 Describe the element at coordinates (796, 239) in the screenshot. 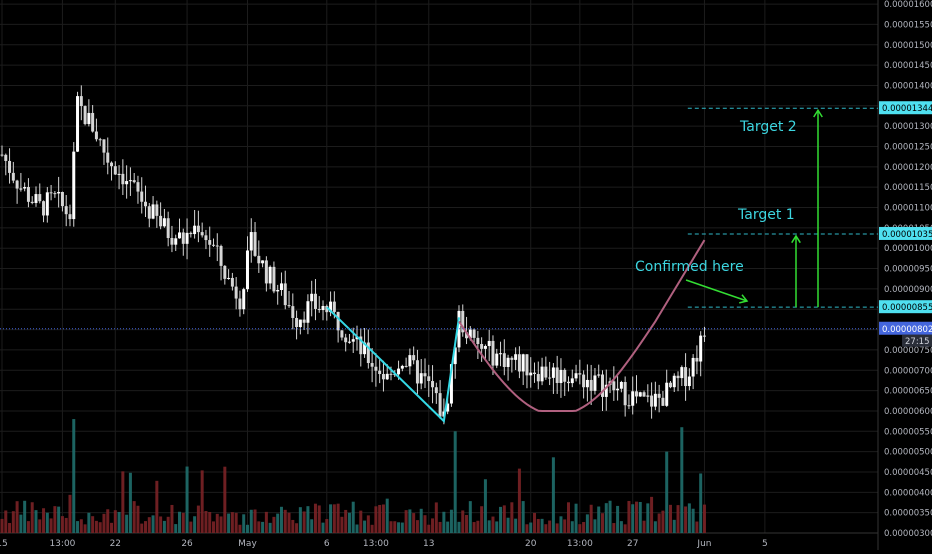

I see `target1-arrow-head` at that location.